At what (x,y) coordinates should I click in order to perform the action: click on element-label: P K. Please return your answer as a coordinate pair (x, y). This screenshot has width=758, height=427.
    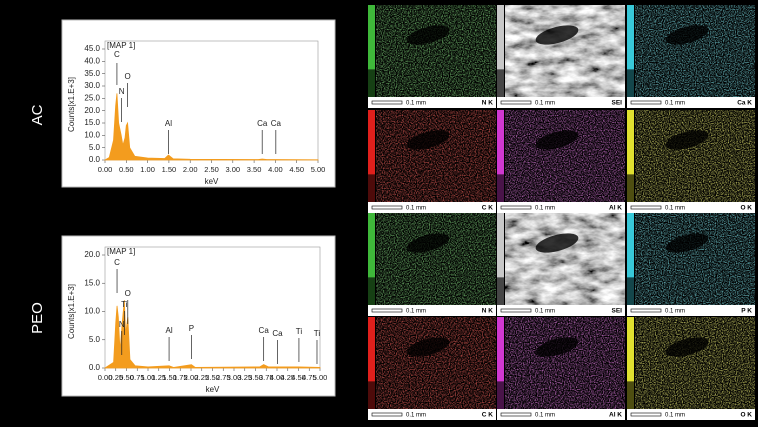
    Looking at the image, I should click on (746, 311).